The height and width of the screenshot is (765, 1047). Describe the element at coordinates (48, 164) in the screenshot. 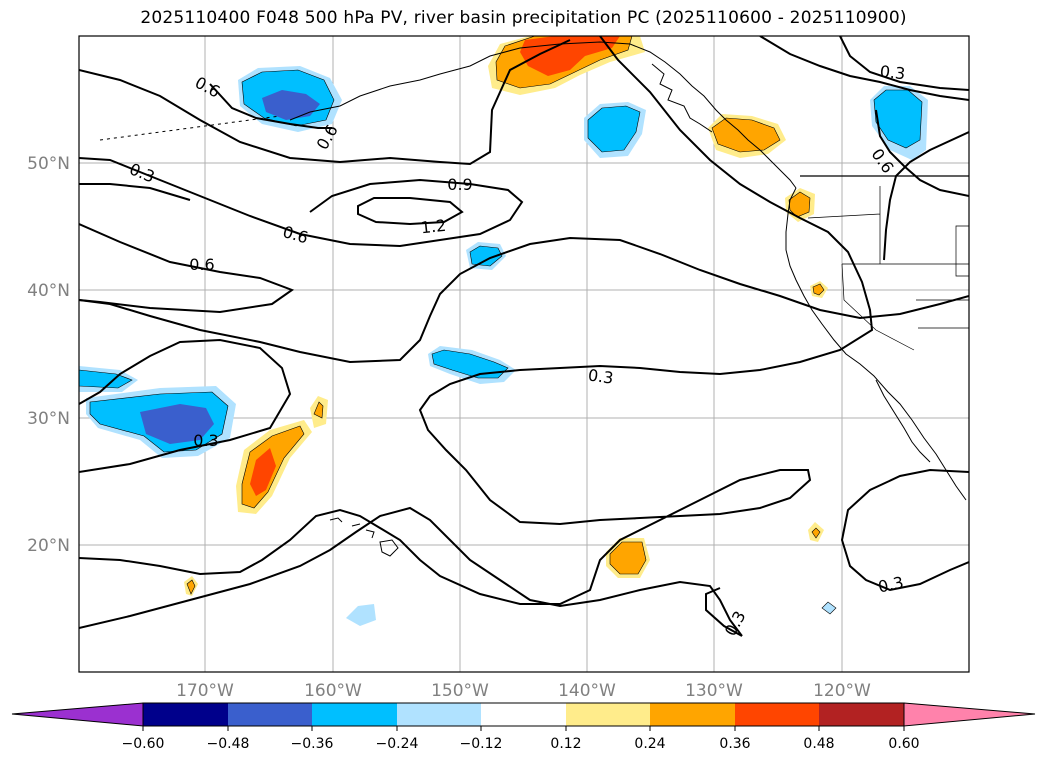

I see `lat-label: 50°N` at that location.